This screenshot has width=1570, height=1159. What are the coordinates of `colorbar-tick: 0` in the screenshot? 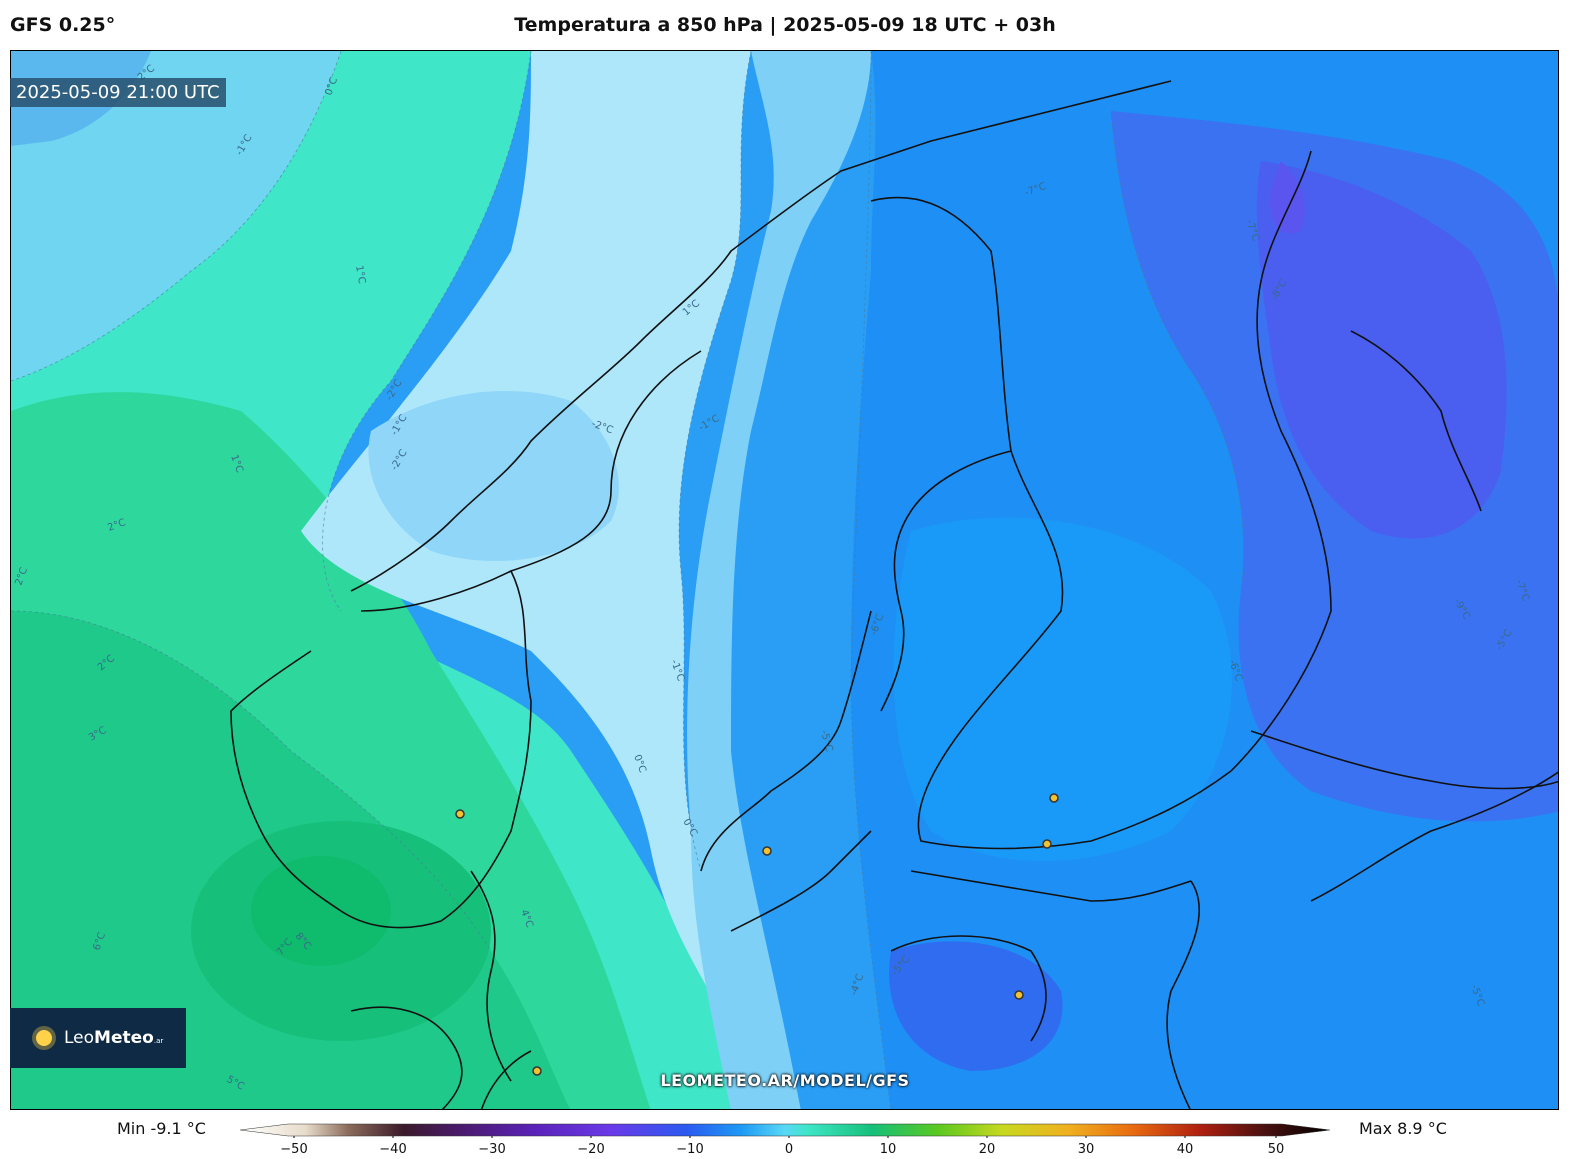 It's located at (789, 1149).